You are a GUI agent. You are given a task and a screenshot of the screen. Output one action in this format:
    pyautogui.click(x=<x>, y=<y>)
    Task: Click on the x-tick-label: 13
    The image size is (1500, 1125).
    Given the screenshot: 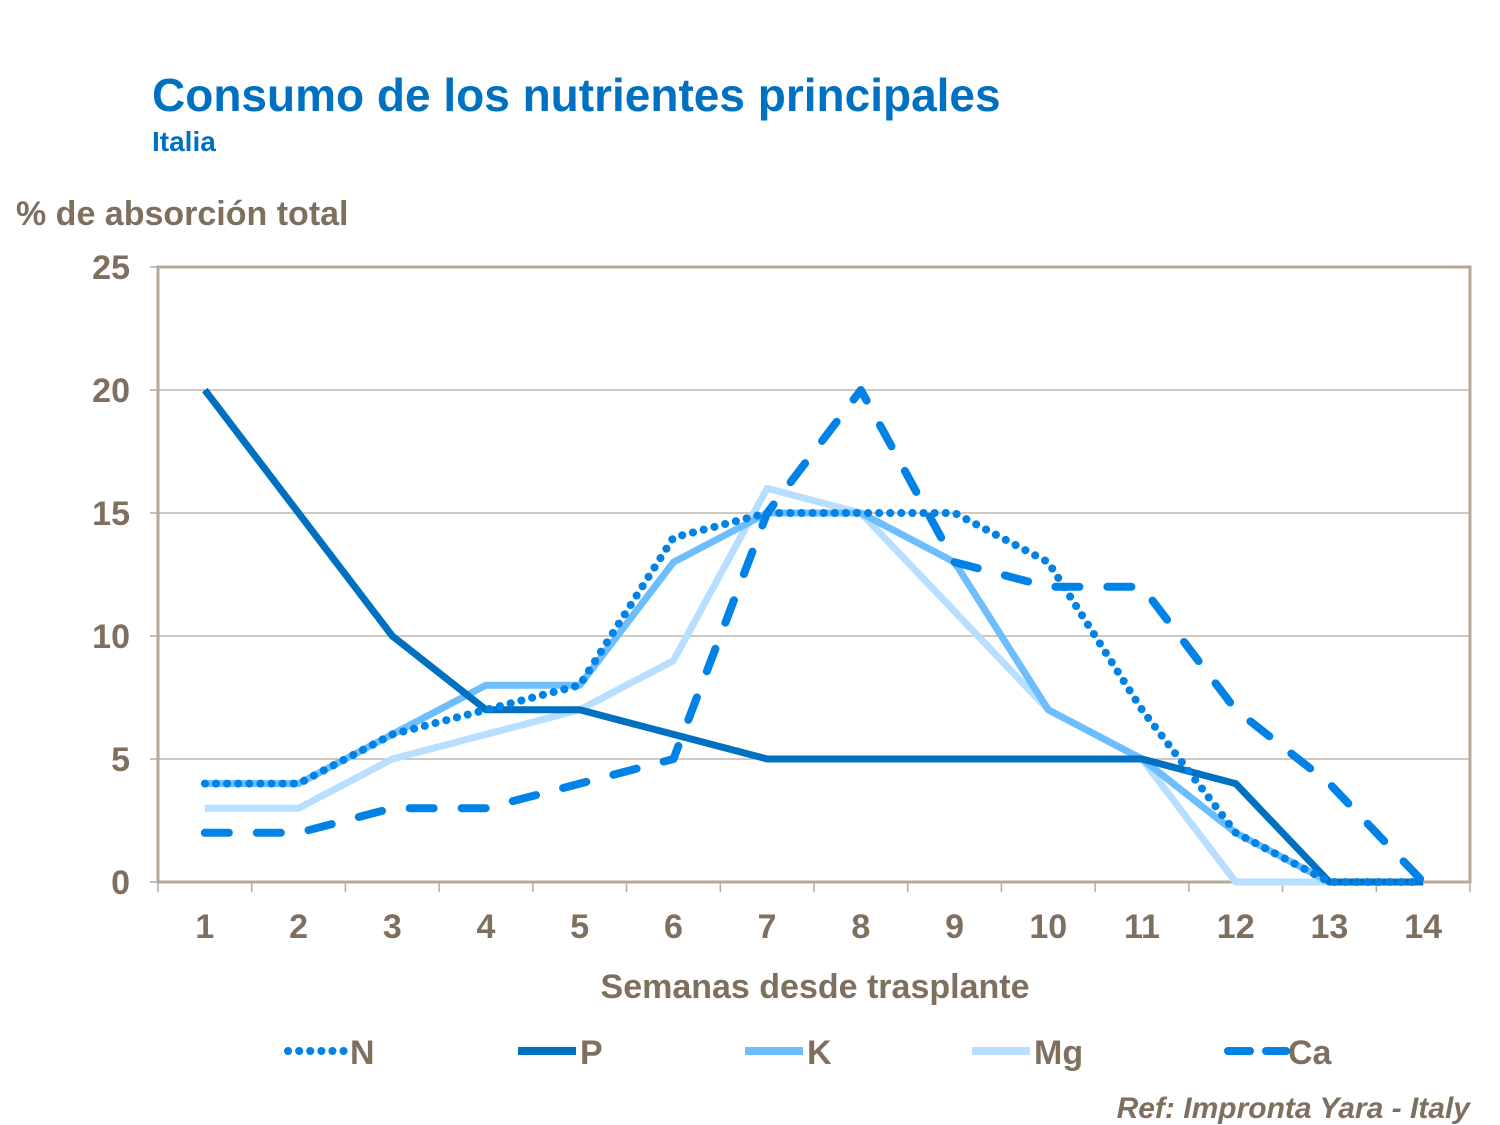 What is the action you would take?
    pyautogui.click(x=1330, y=927)
    